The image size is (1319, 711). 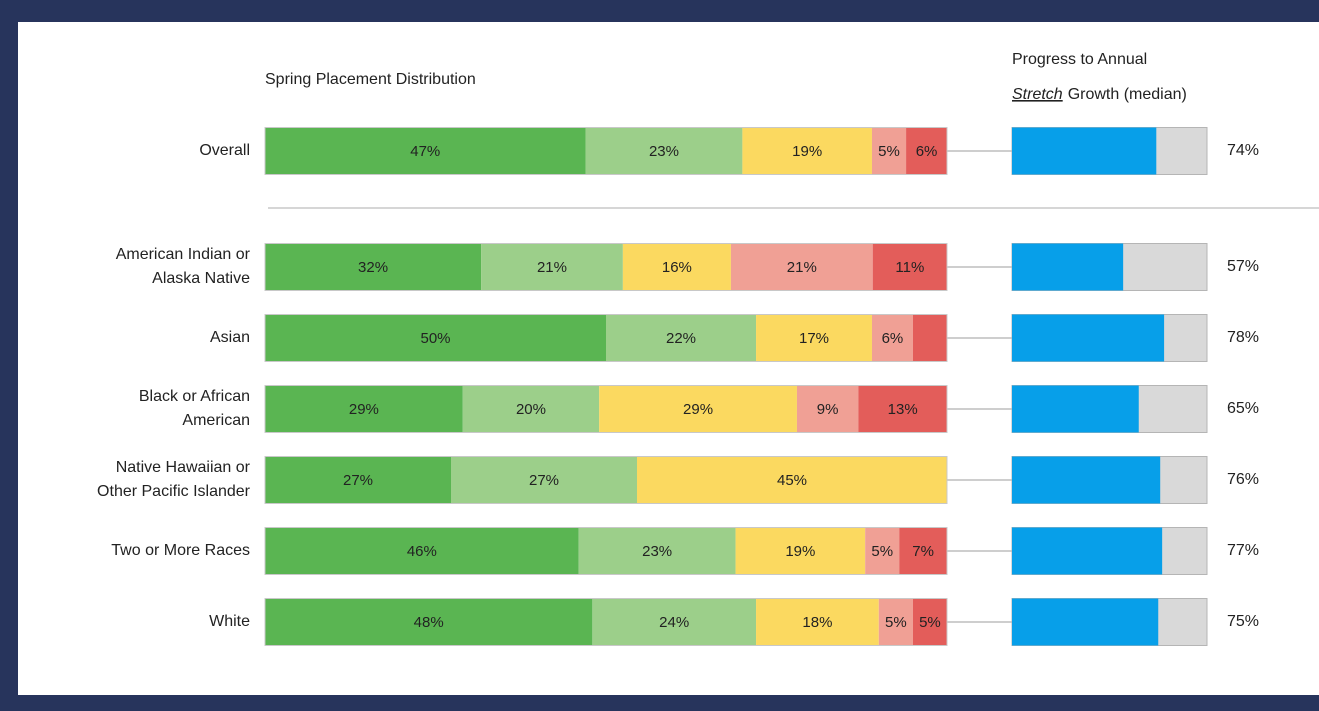 I want to click on progress-label: 57%, so click(x=1243, y=266).